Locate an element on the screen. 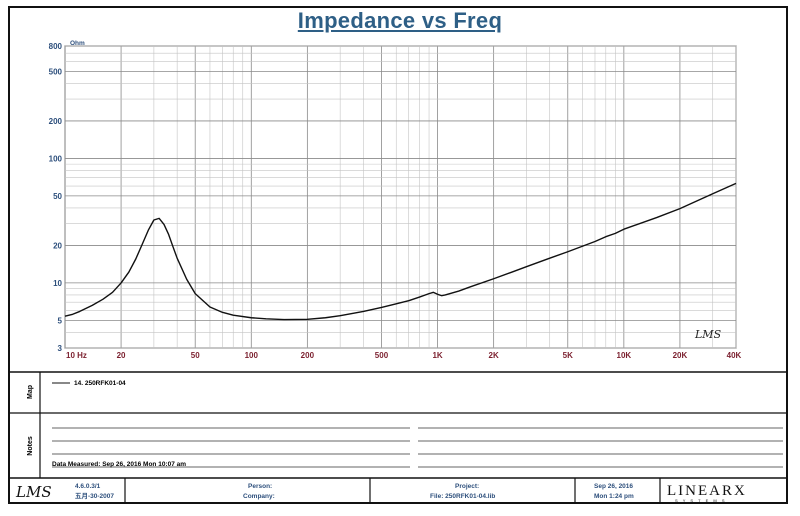 This screenshot has height=516, width=800. y-tick-labels: 800 500 200 100 50 20 10 5 3 is located at coordinates (56, 197).